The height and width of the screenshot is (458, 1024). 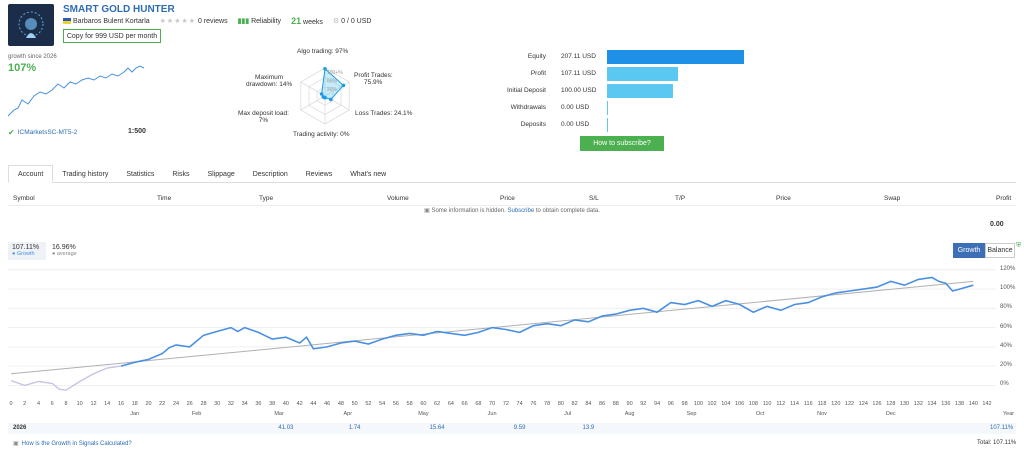 I want to click on equity-row-label: Deposits, so click(x=533, y=124).